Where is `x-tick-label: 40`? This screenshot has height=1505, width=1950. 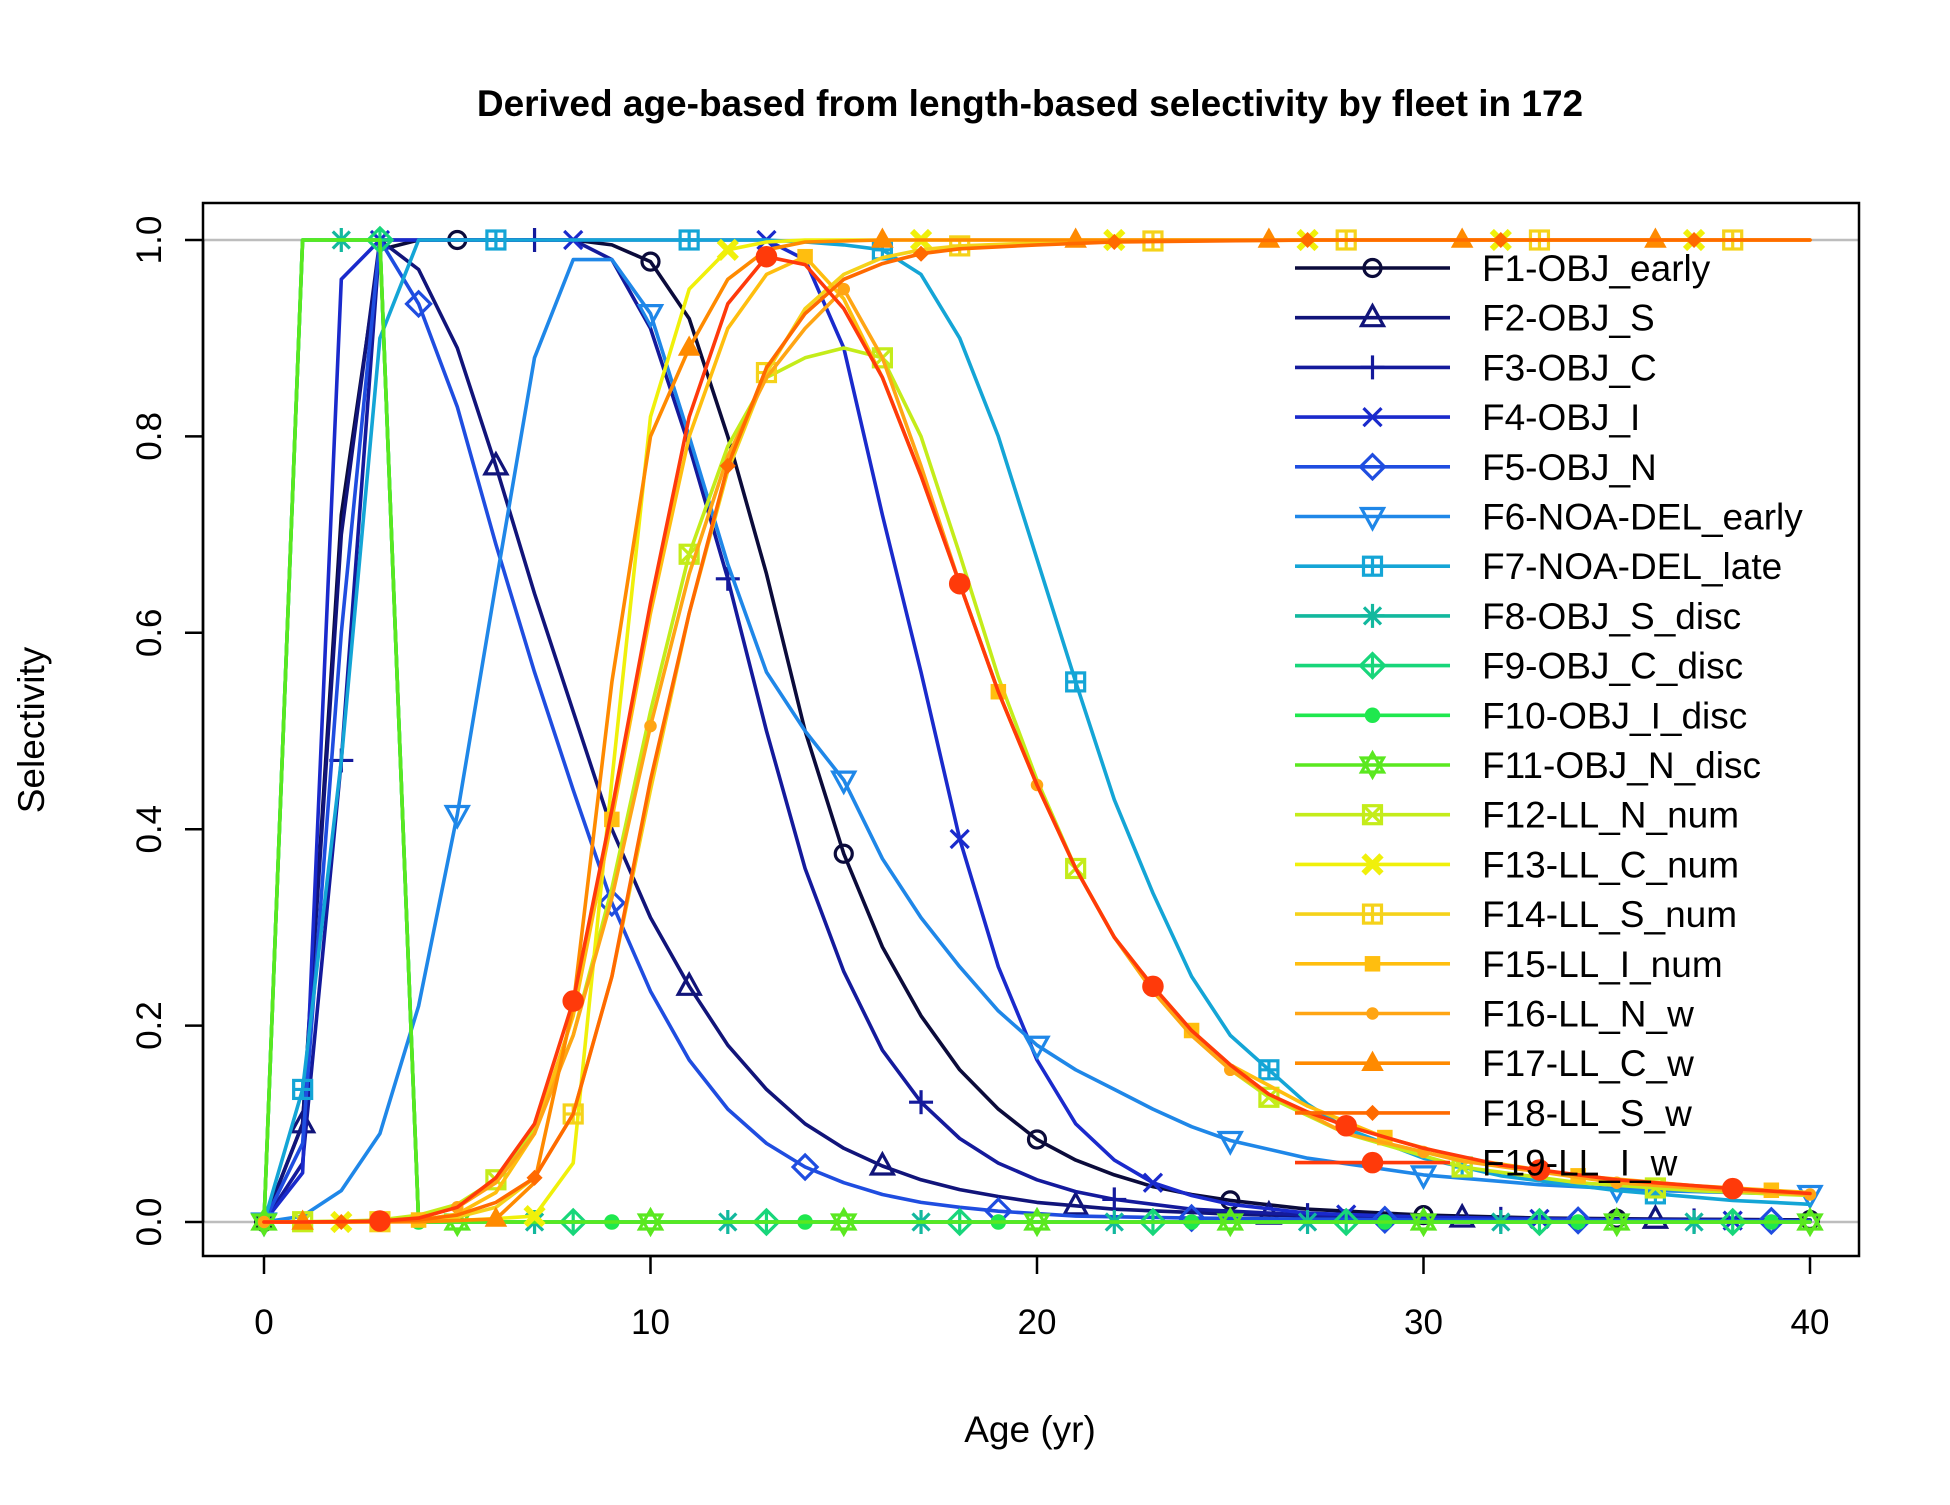 x-tick-label: 40 is located at coordinates (1810, 1322).